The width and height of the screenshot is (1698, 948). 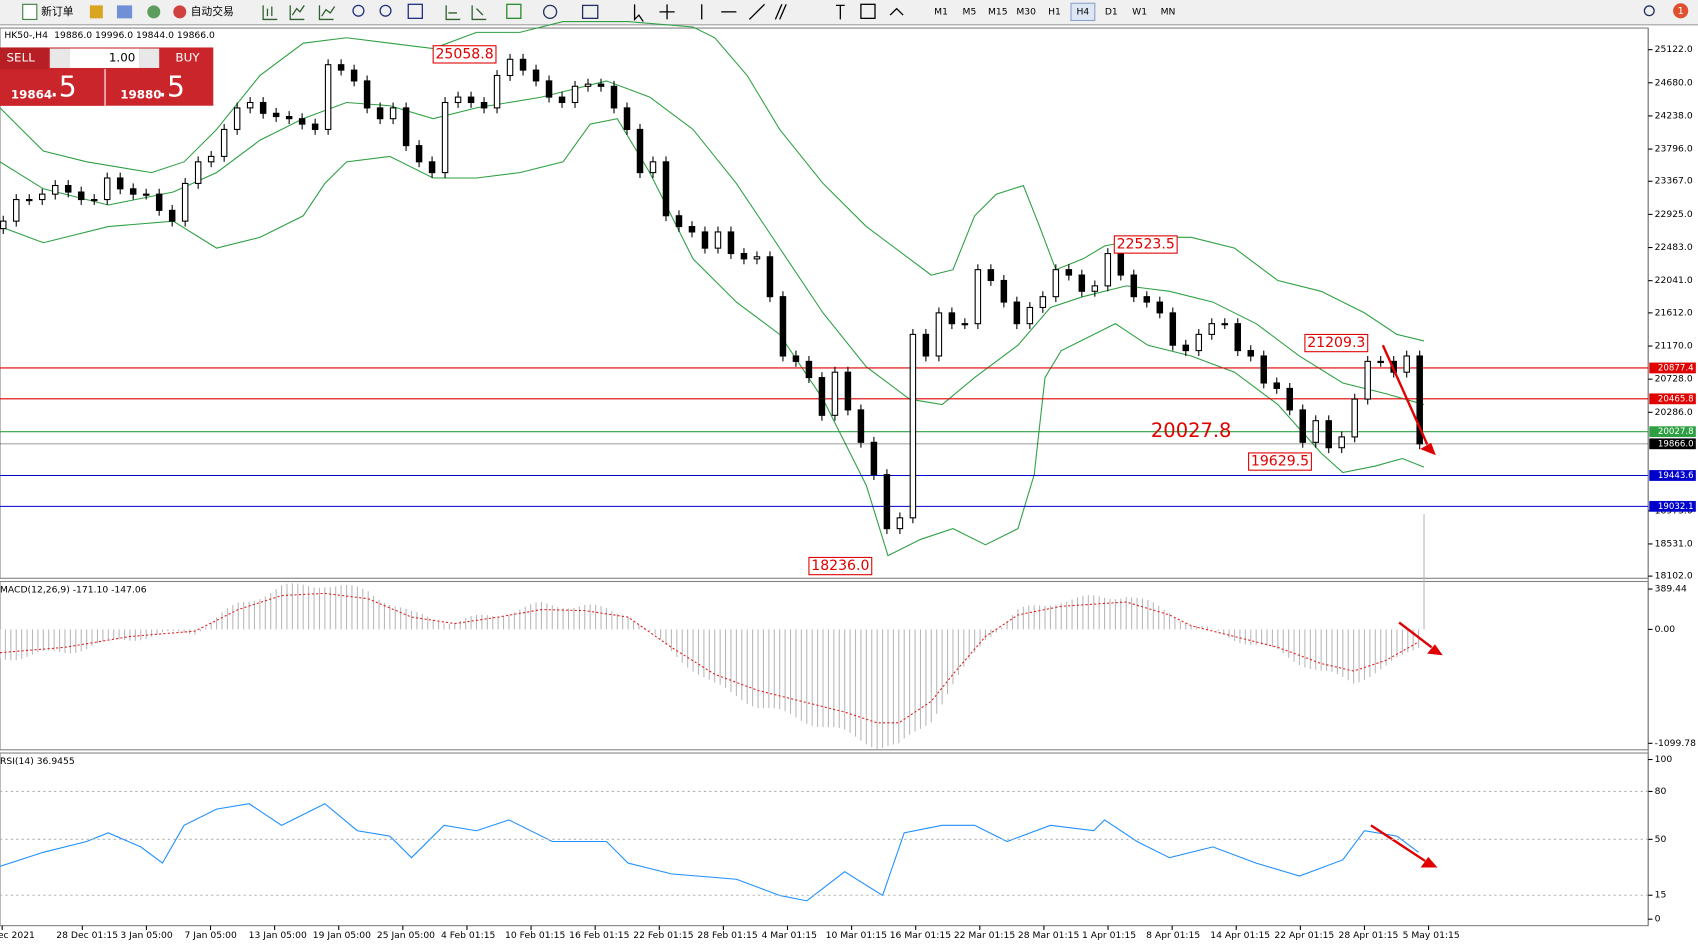 I want to click on y-tick-label: 100, so click(x=1664, y=759).